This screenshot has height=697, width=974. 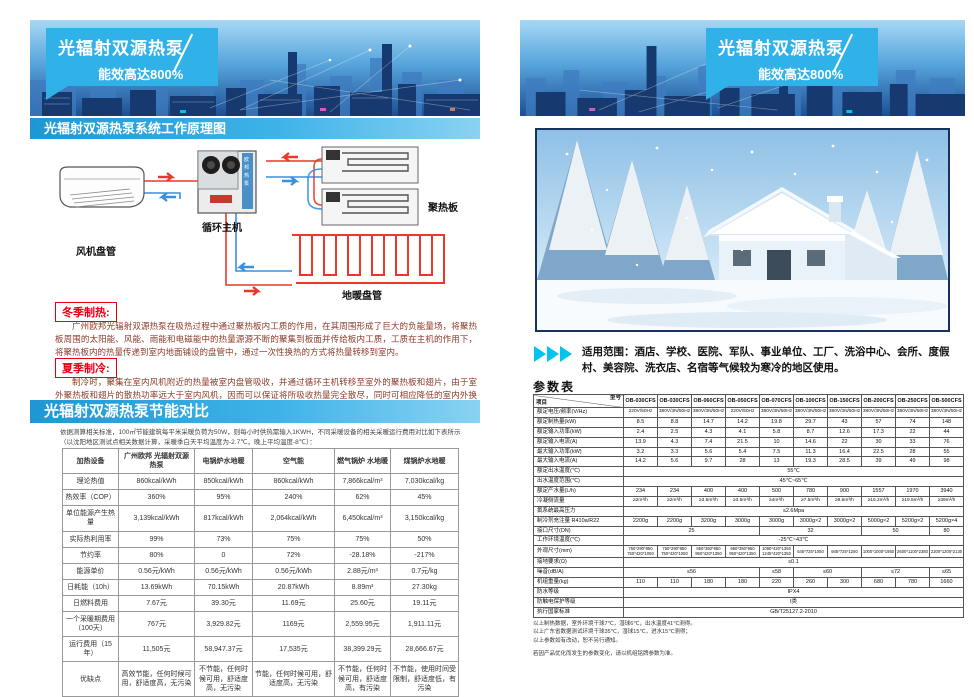 I want to click on table-cell: 234, so click(x=640, y=491).